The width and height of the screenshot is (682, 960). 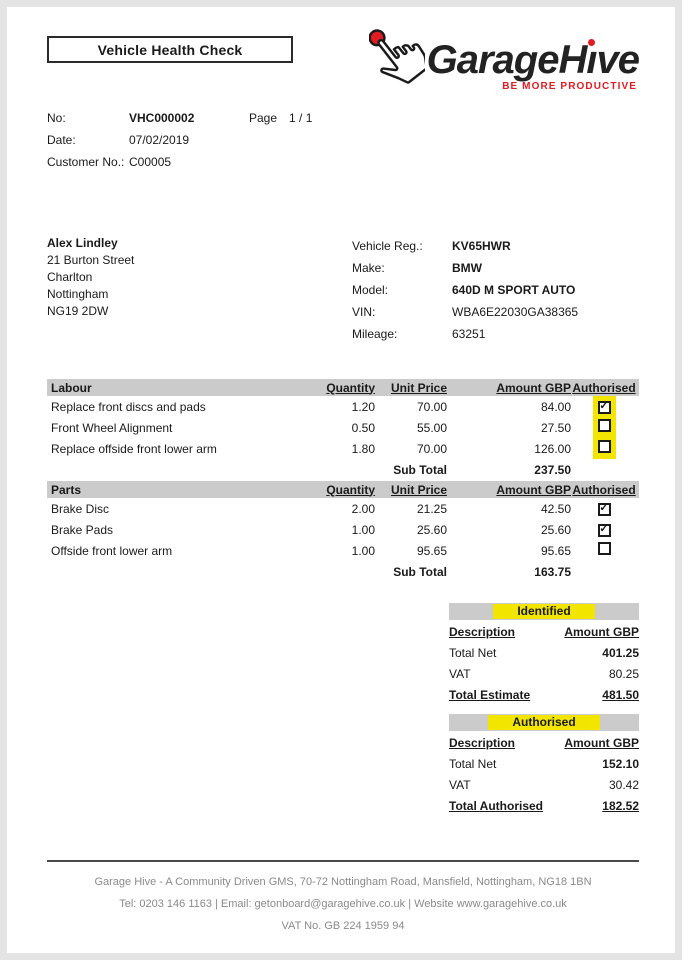 I want to click on vehicle-reg-value: KV65HWR, so click(x=481, y=246).